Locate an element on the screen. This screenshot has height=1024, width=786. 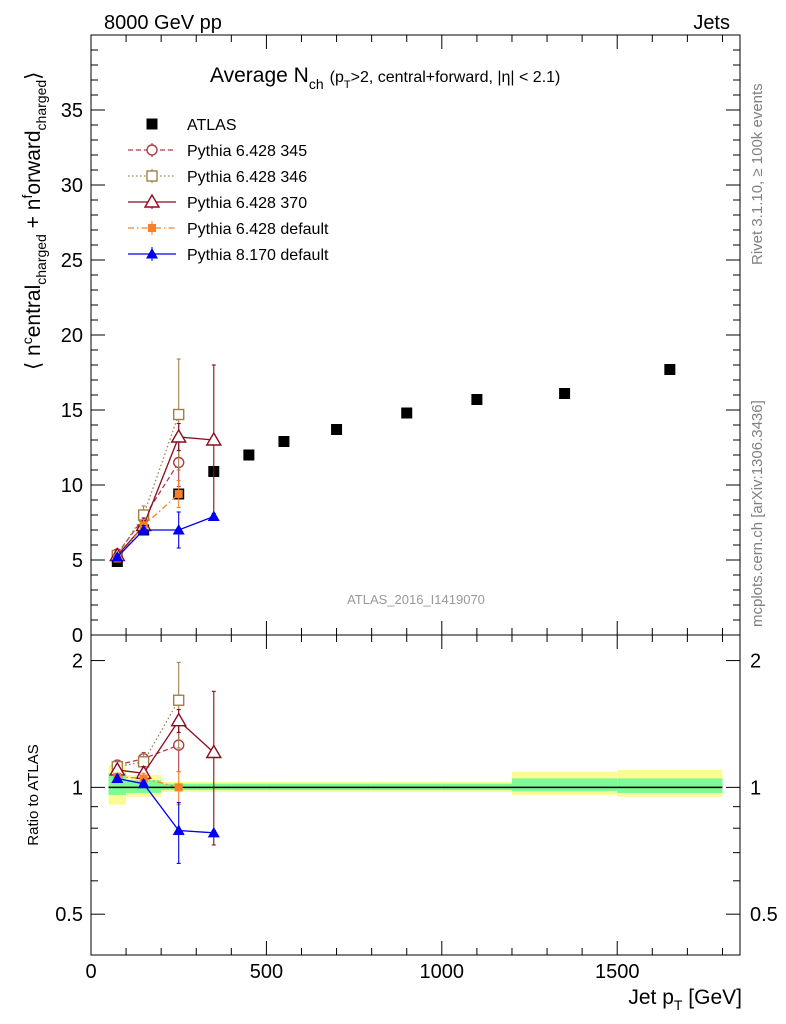
y-label-close-bracket: ⟩ is located at coordinates (33, 76).